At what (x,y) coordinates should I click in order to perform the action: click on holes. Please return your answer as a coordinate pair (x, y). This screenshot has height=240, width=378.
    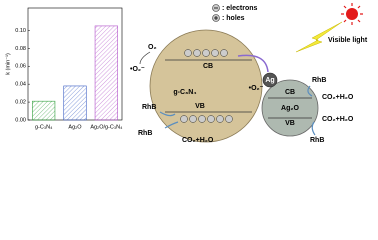
    Looking at the image, I should click on (206, 119).